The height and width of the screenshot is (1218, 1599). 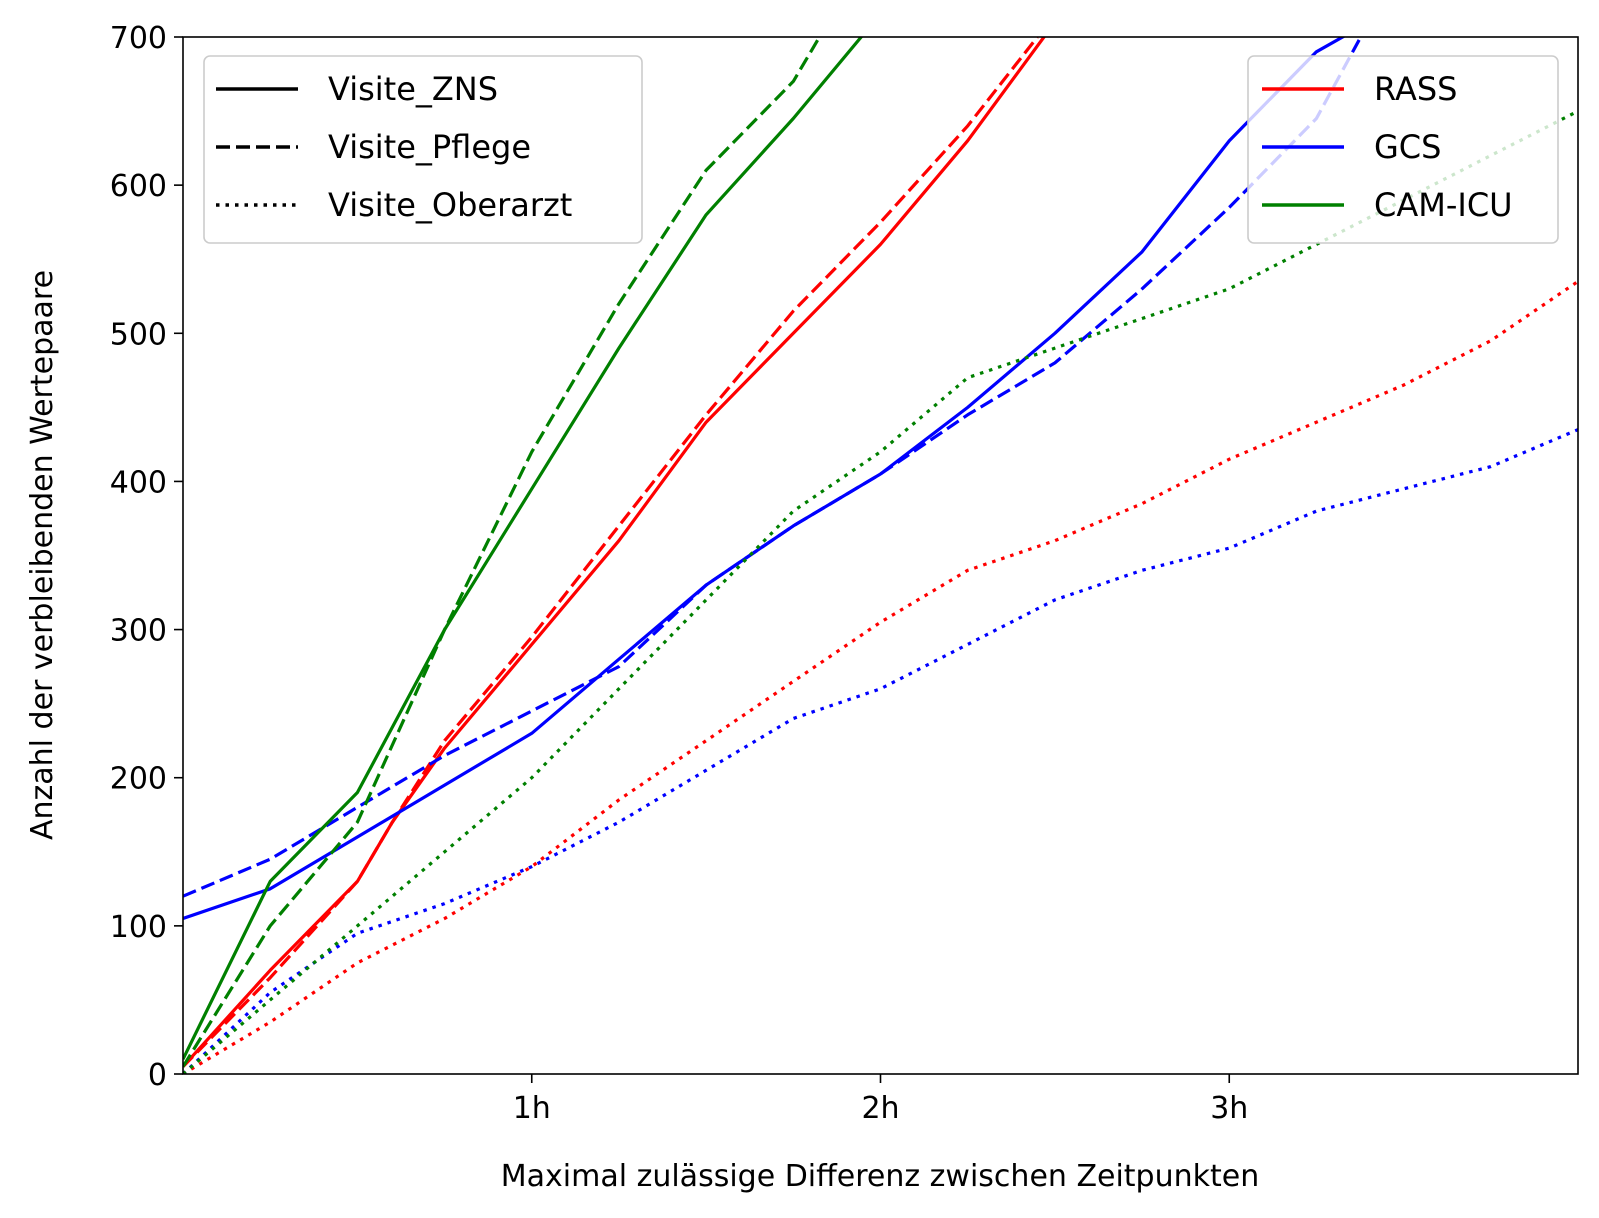 I want to click on legend-label-visite-oberarzt: Visite_Oberarzt, so click(x=450, y=205).